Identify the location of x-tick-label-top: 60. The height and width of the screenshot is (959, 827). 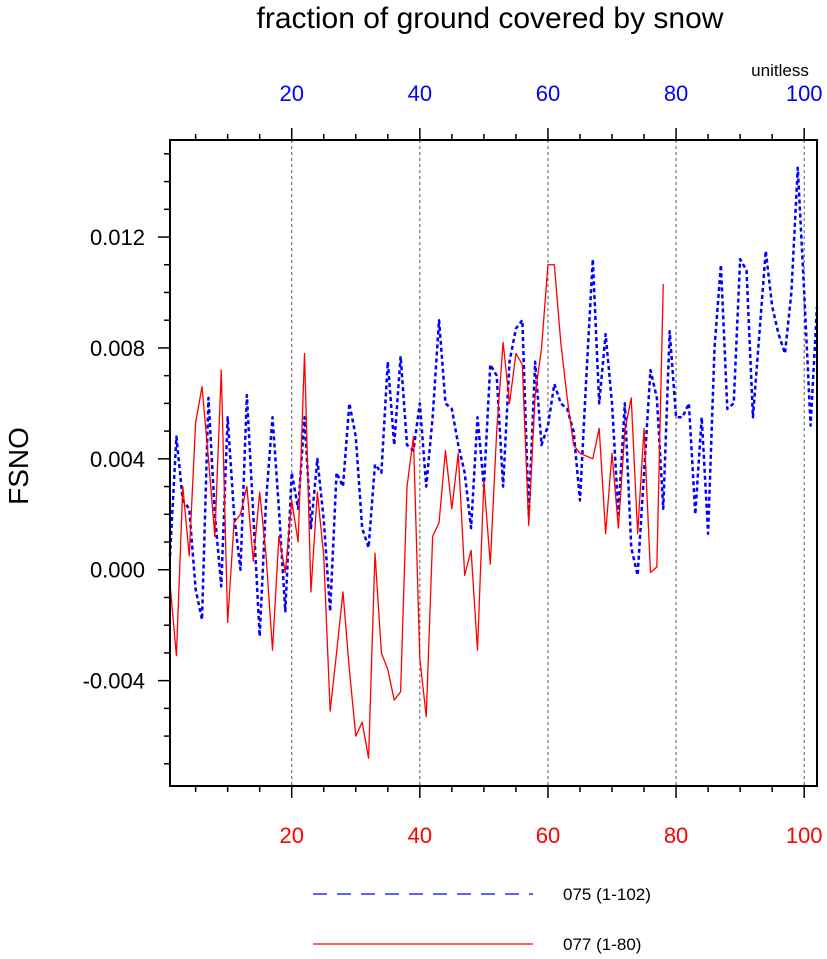
(548, 93).